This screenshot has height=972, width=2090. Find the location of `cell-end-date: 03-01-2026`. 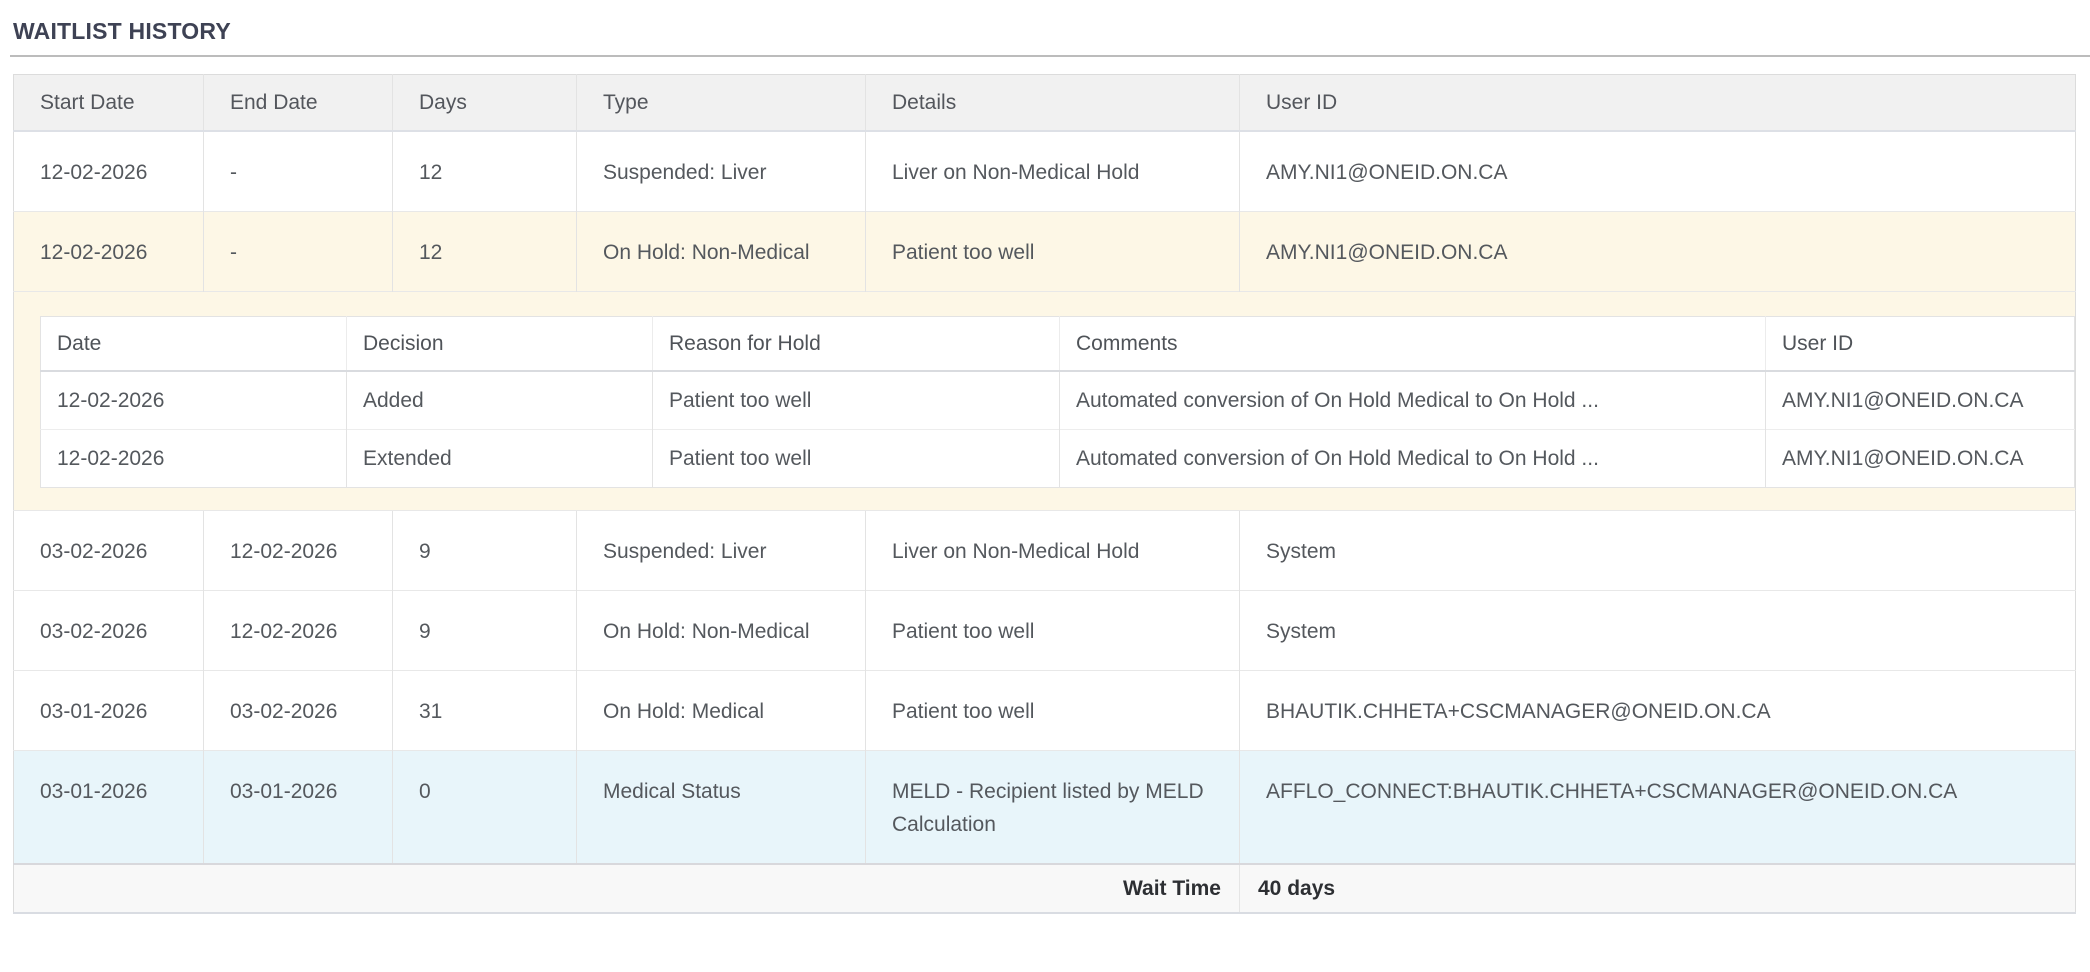

cell-end-date: 03-01-2026 is located at coordinates (298, 807).